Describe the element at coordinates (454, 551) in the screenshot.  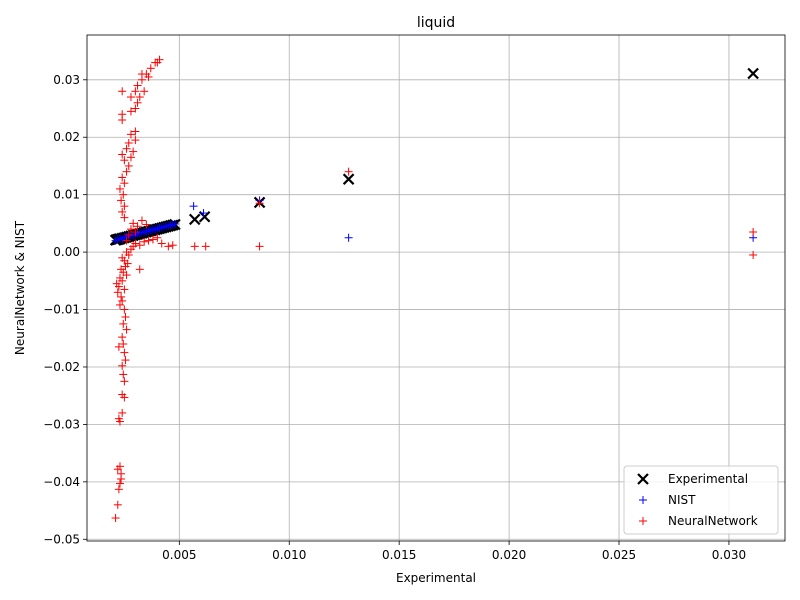
I see `x-axis: 0.005 0.010 0.015 0.020 0.025 0.030` at that location.